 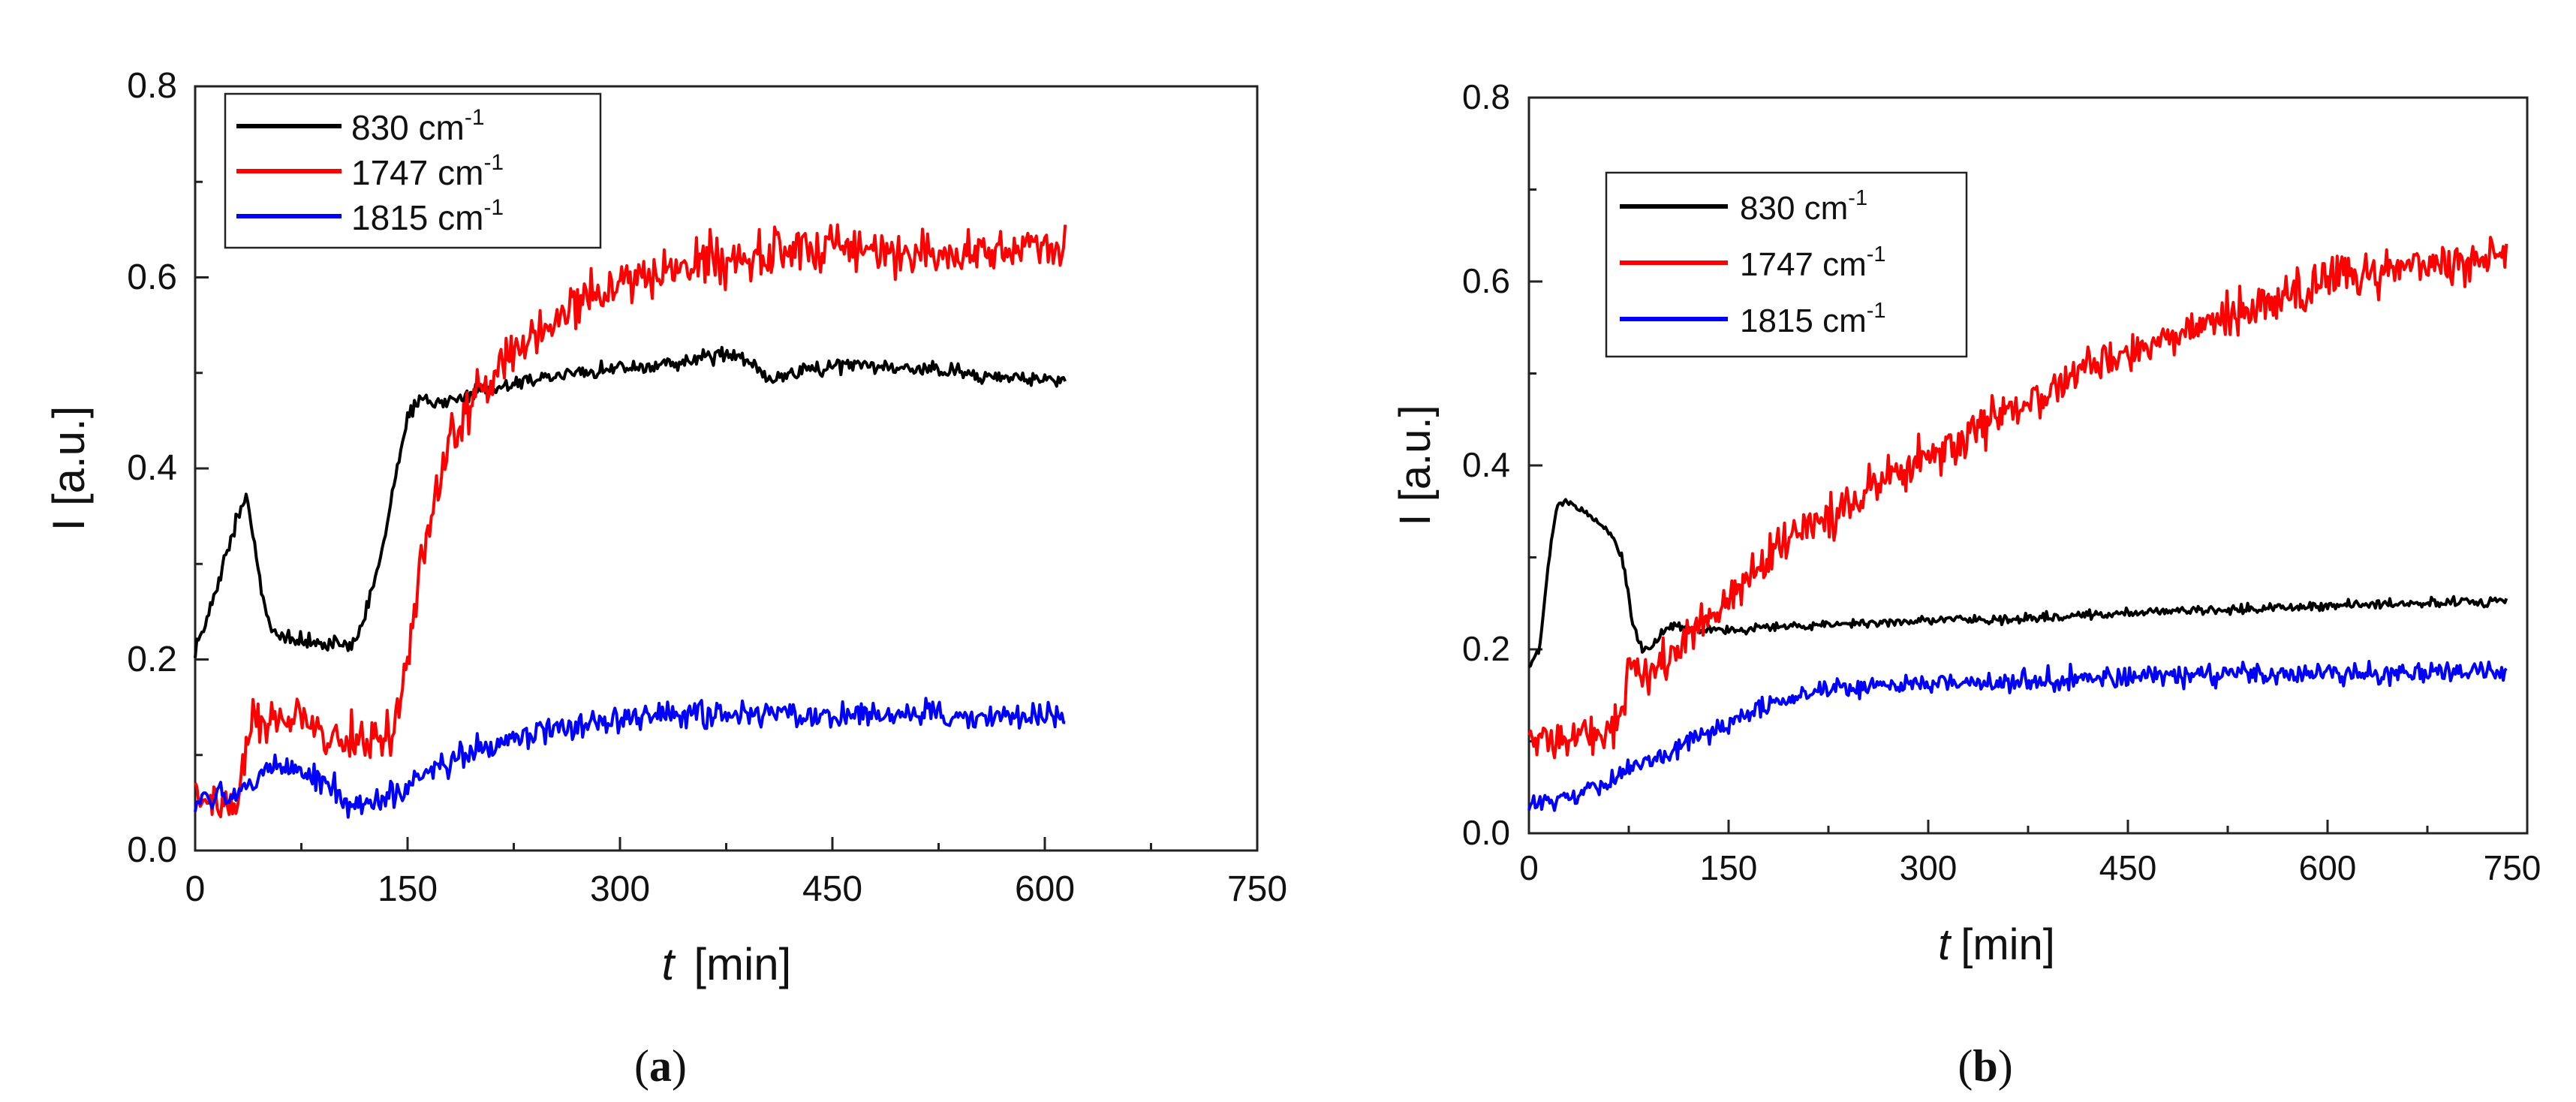 I want to click on panel-label-a: (a), so click(x=660, y=1066).